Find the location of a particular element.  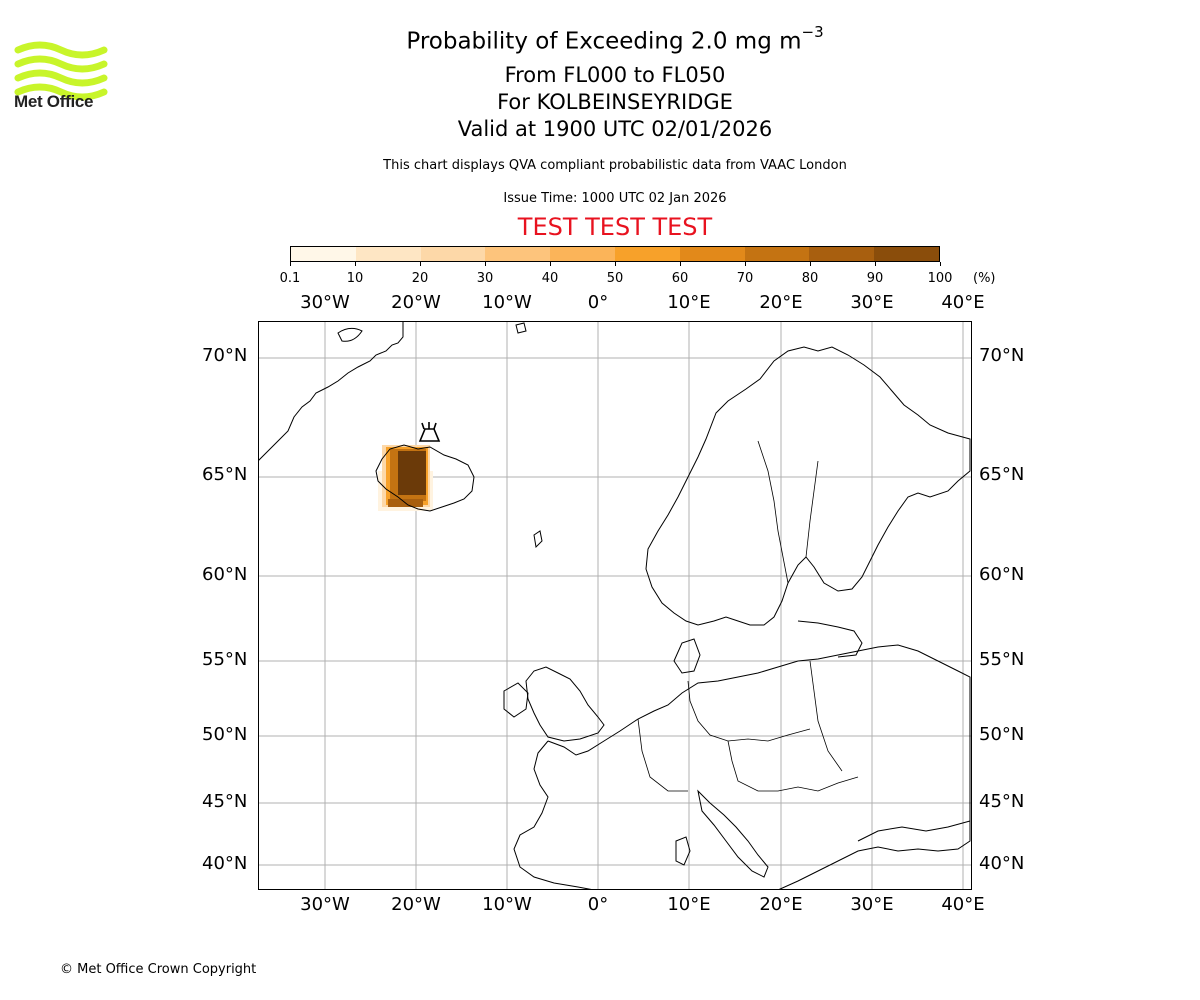

coast-jan-mayen is located at coordinates (521, 328).